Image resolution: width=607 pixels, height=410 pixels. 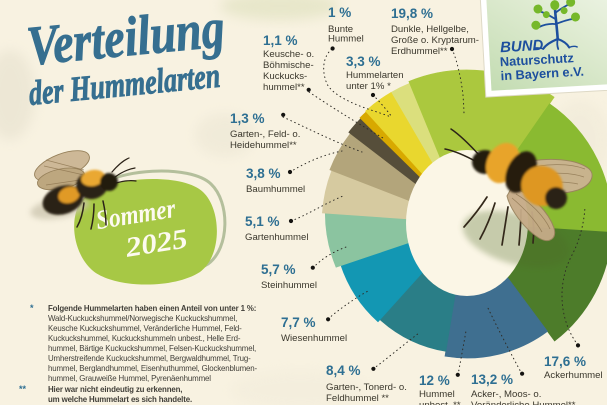 I want to click on svg-text: Gartenhummel, so click(x=276, y=237).